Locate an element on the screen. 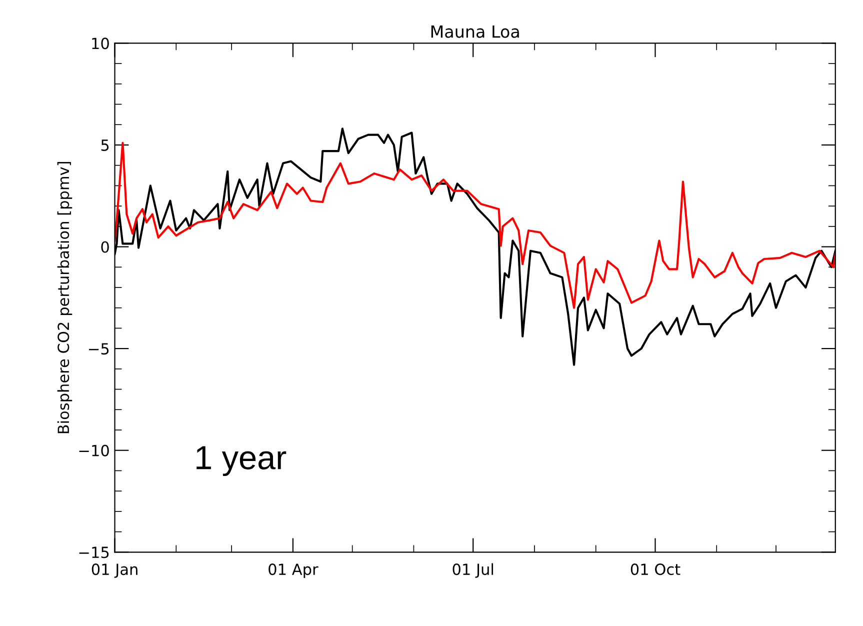  x-tick-label: 01 Jul is located at coordinates (473, 570).